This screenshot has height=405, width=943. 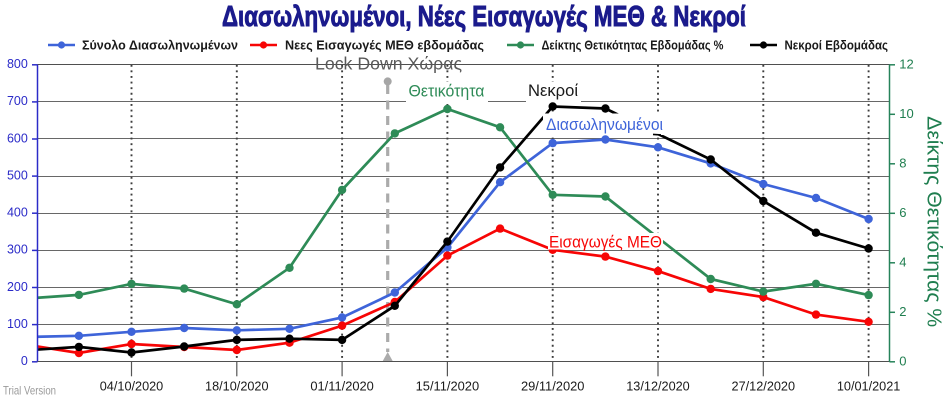 What do you see at coordinates (29, 390) in the screenshot?
I see `svg-text: Trial Version` at bounding box center [29, 390].